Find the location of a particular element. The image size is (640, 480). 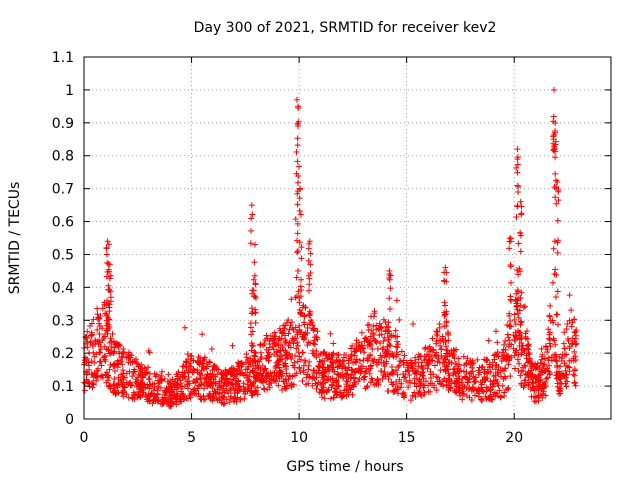

y-tick-label: 1.1 is located at coordinates (63, 58).